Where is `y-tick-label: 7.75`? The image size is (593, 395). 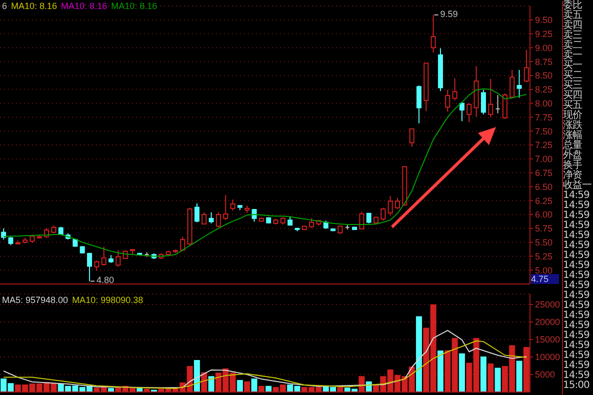
y-tick-label: 7.75 is located at coordinates (544, 117).